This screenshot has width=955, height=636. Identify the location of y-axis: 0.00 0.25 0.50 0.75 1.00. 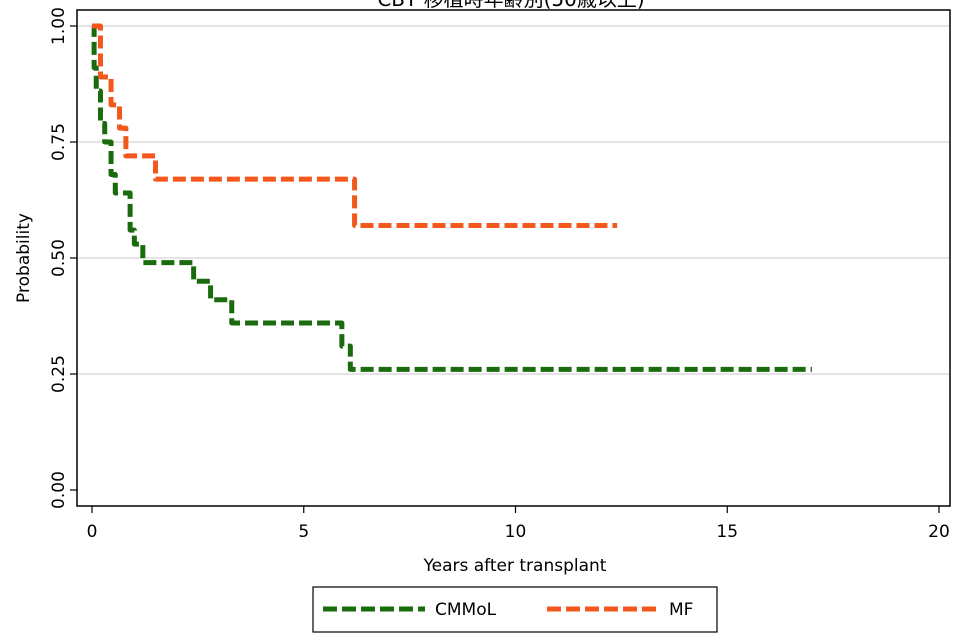
(63, 258).